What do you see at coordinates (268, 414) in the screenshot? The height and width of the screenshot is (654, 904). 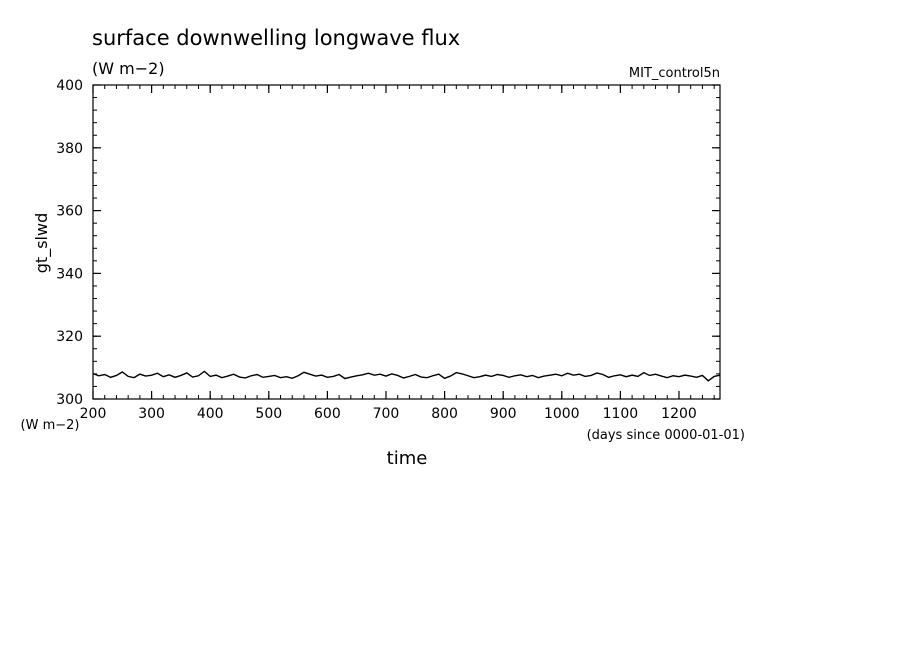 I see `x-tick-label: 500` at bounding box center [268, 414].